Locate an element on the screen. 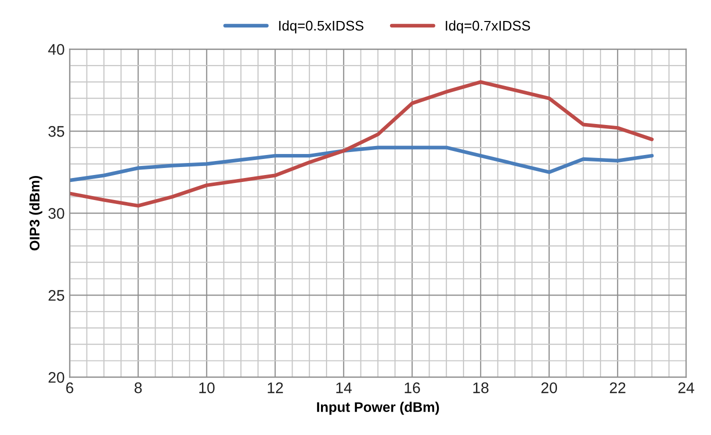 This screenshot has height=435, width=711. x-tick-label: 24 is located at coordinates (686, 388).